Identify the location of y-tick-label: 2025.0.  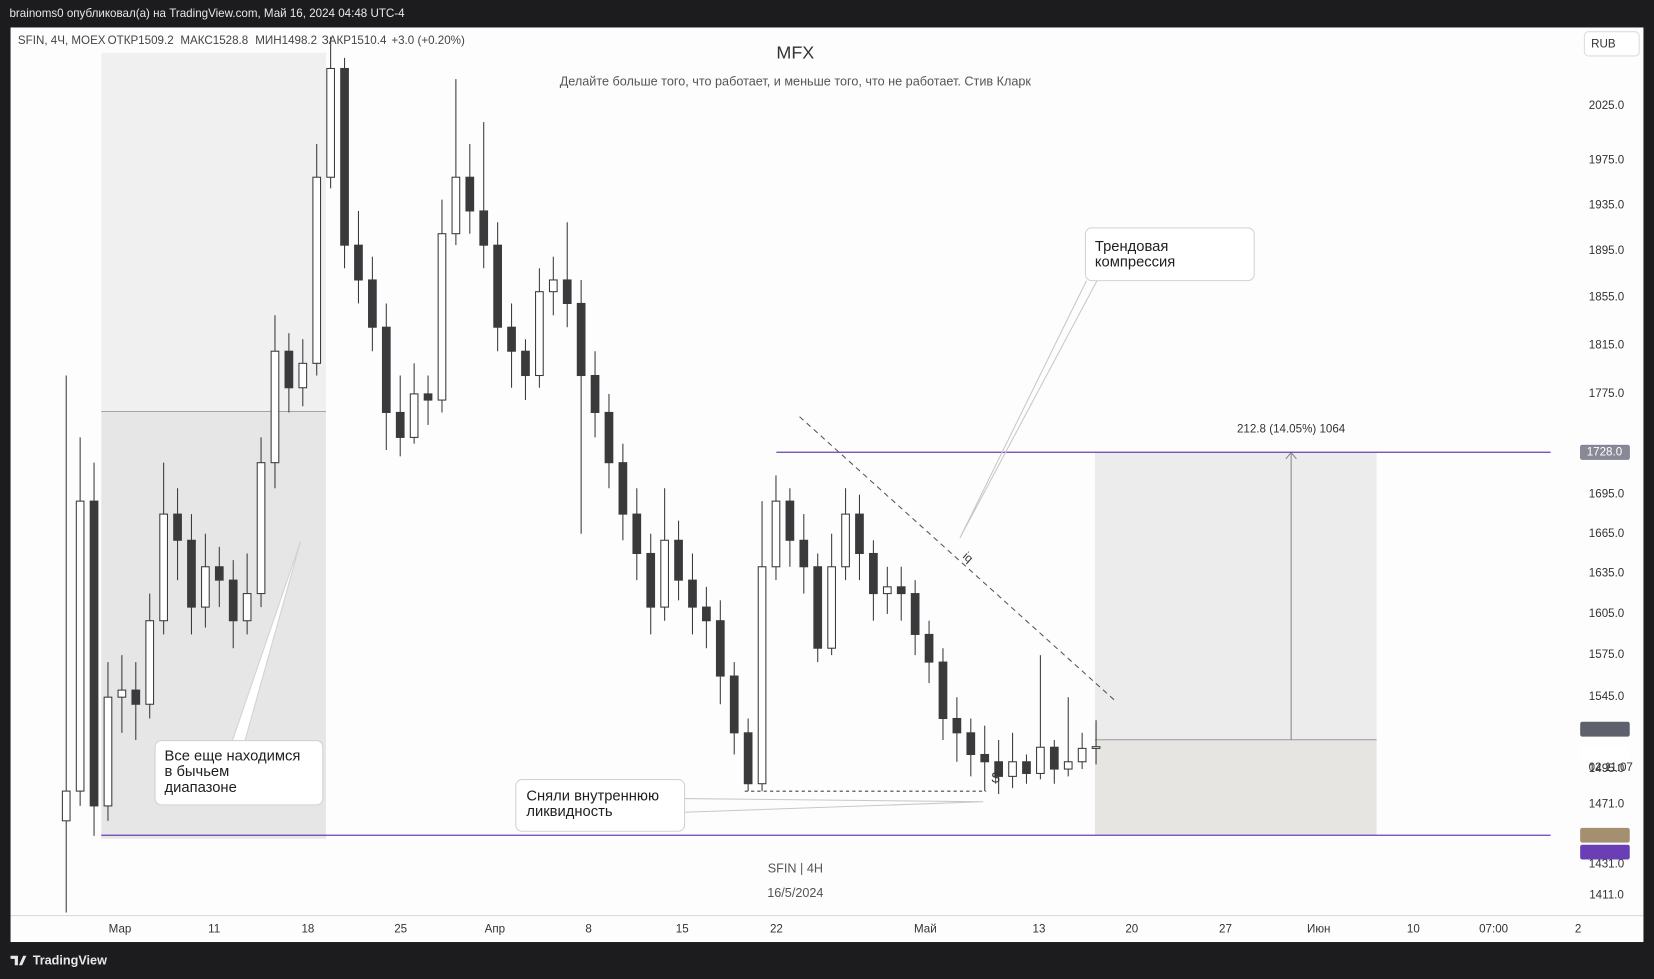
(1606, 105).